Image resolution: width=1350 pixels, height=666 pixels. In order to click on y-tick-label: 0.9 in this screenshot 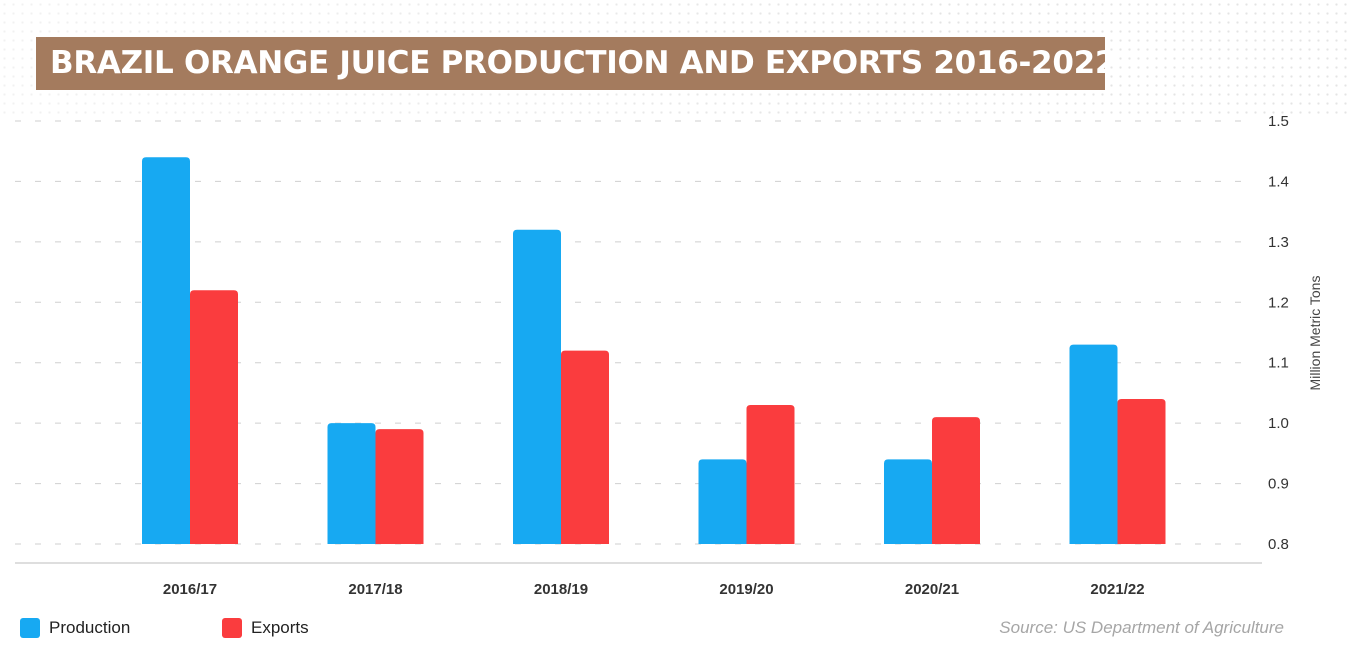, I will do `click(1278, 484)`.